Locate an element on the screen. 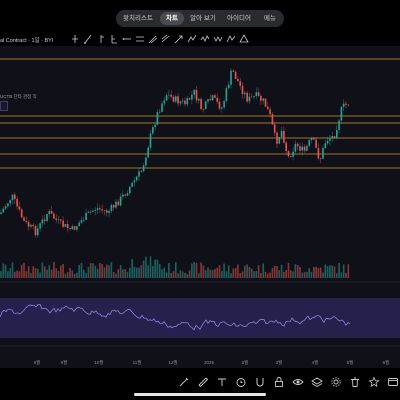 This screenshot has height=400, width=400. ruler-icon is located at coordinates (203, 382).